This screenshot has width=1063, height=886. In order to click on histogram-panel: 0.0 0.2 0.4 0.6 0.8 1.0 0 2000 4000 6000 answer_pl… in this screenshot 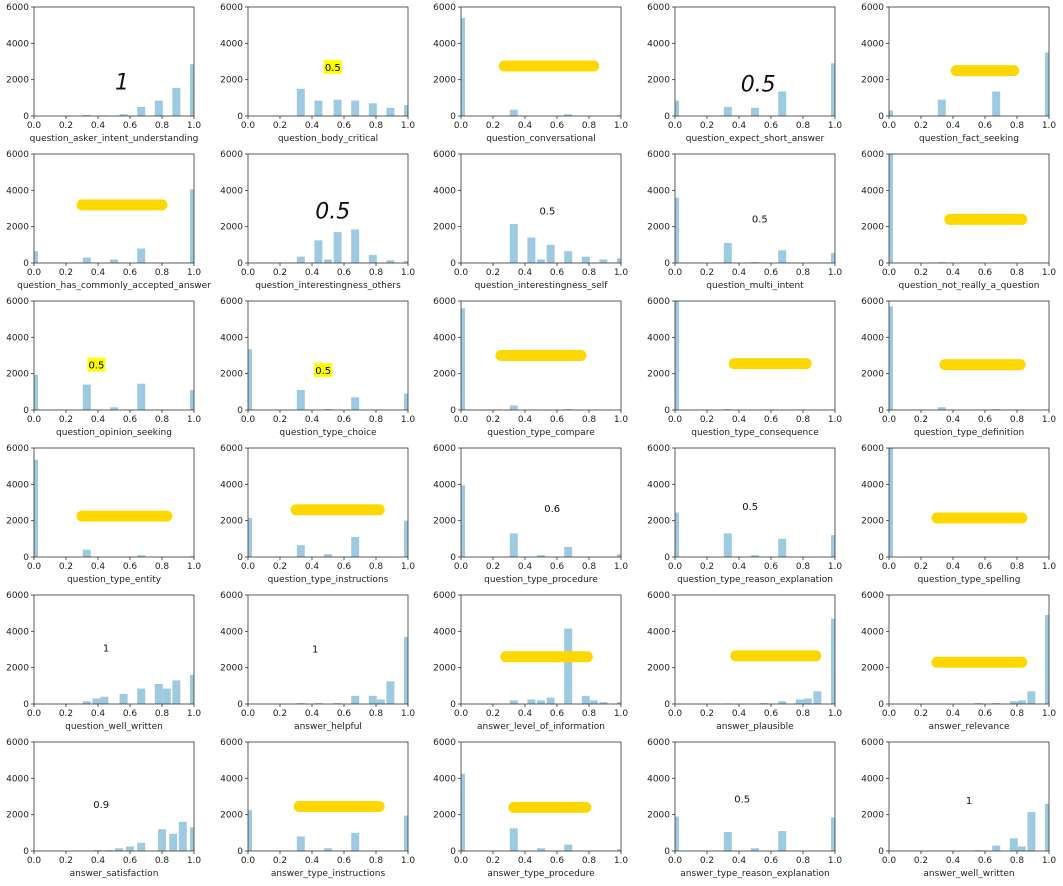, I will do `click(744, 661)`.